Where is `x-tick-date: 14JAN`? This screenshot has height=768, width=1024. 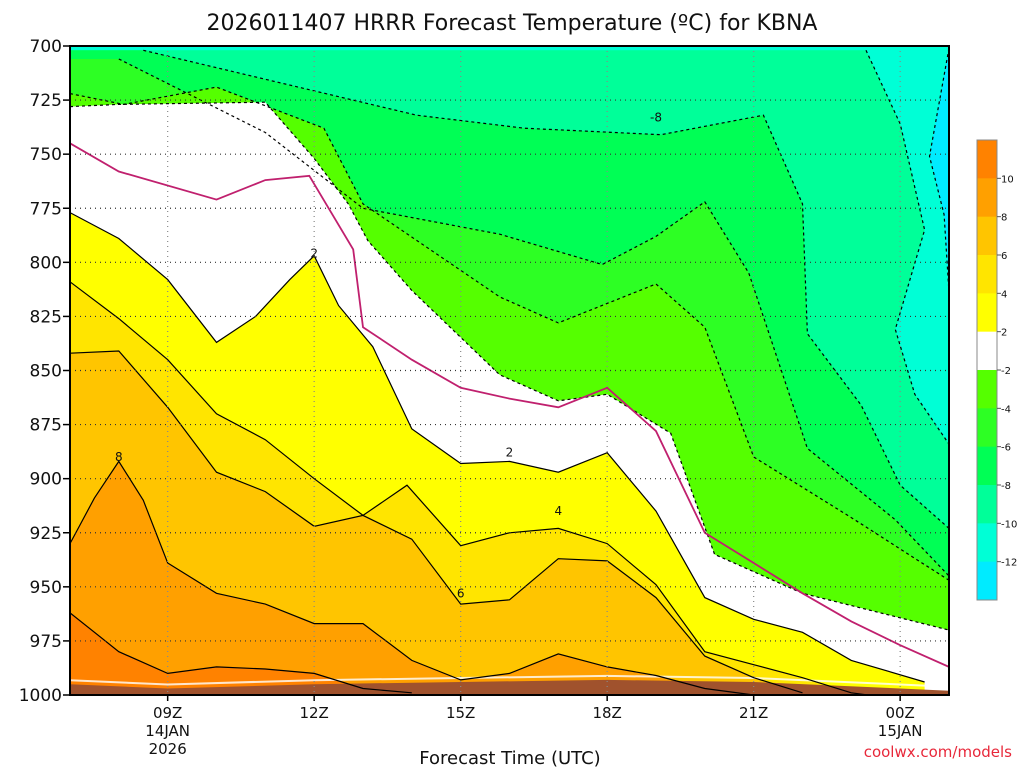
x-tick-date: 14JAN is located at coordinates (167, 731).